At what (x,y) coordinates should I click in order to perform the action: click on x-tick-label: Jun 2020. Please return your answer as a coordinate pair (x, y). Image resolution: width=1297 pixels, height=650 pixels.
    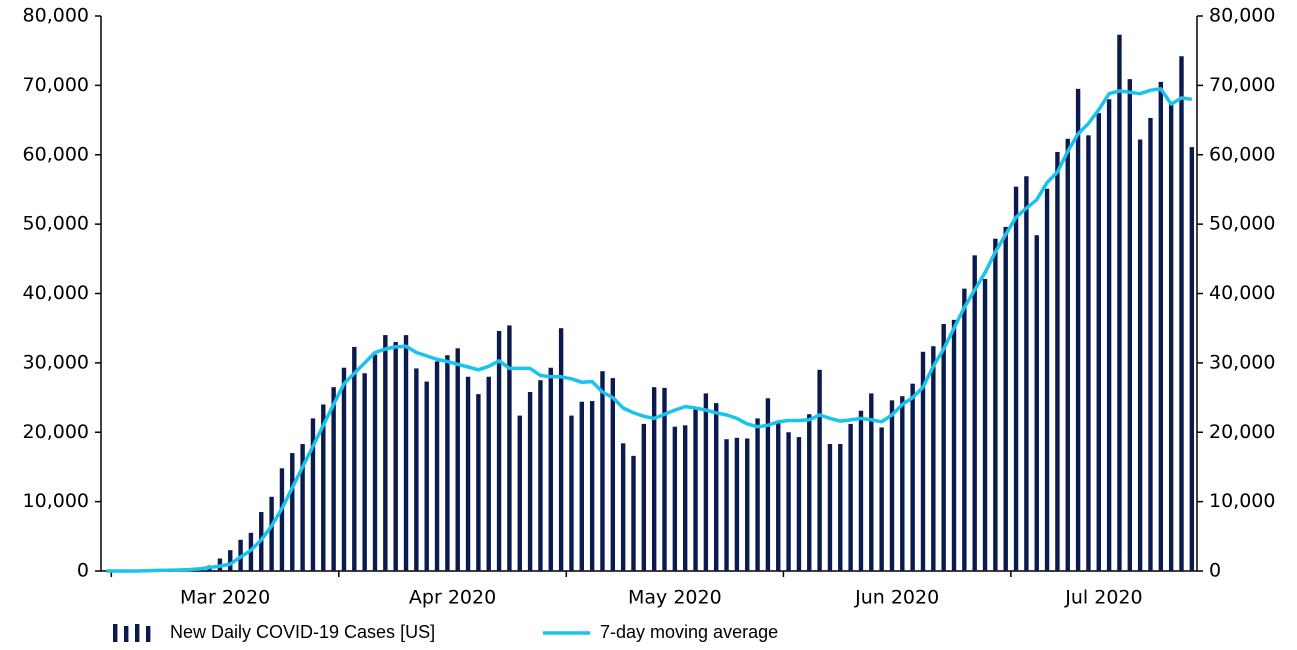
    Looking at the image, I should click on (896, 598).